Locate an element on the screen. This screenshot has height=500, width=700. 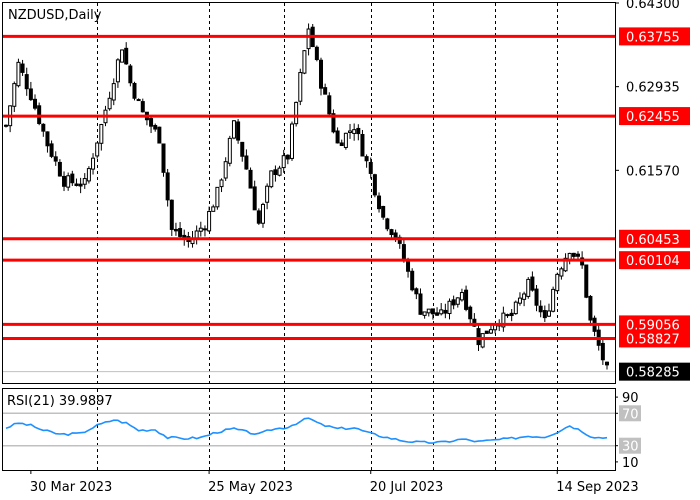
level-tag-label: 0.60453 is located at coordinates (653, 240).